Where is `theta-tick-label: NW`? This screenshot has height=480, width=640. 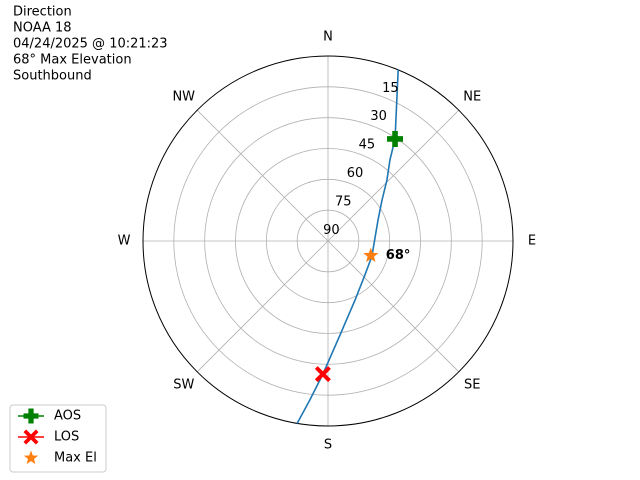 theta-tick-label: NW is located at coordinates (183, 96).